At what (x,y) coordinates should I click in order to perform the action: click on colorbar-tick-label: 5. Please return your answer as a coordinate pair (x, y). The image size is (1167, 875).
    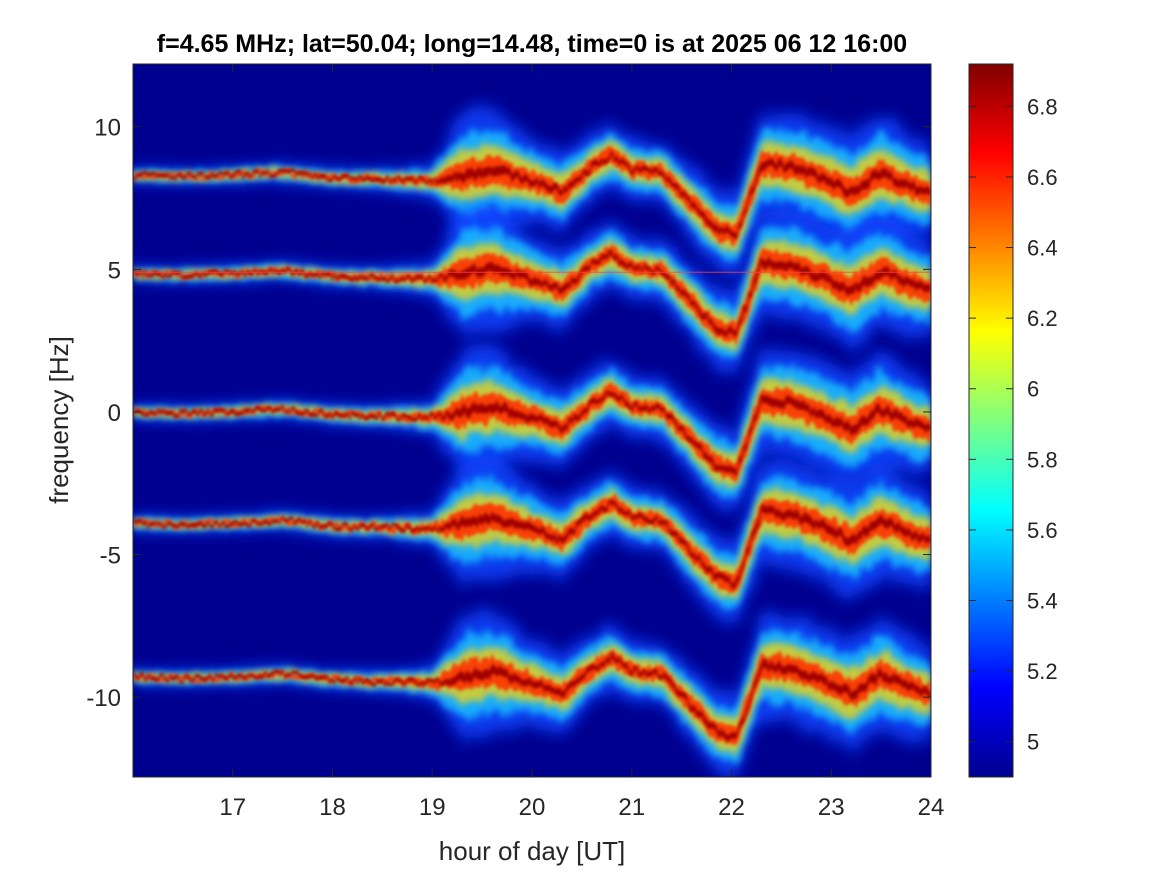
    Looking at the image, I should click on (1033, 742).